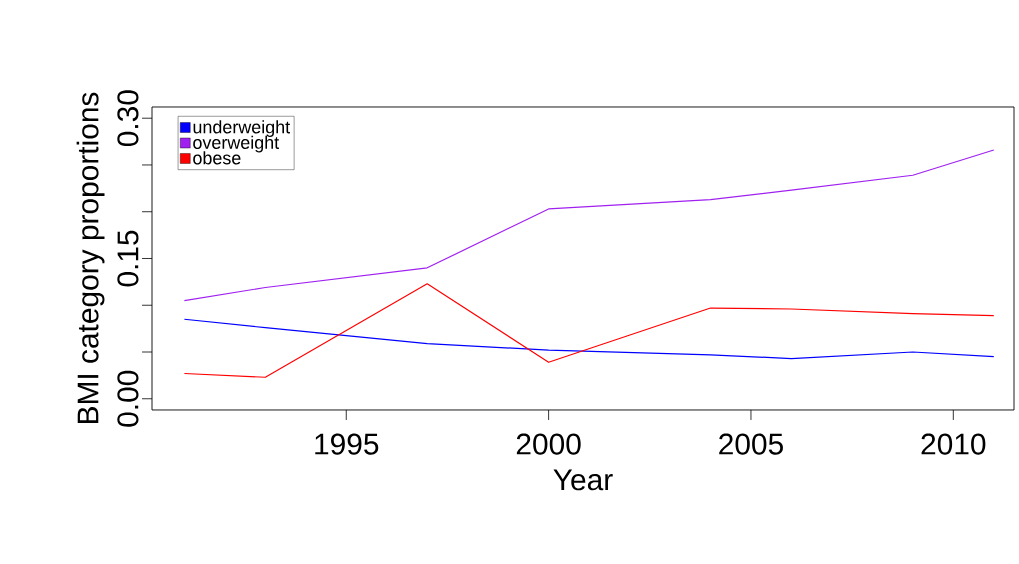 The height and width of the screenshot is (564, 1019). What do you see at coordinates (241, 128) in the screenshot?
I see `legend-label: underweight` at bounding box center [241, 128].